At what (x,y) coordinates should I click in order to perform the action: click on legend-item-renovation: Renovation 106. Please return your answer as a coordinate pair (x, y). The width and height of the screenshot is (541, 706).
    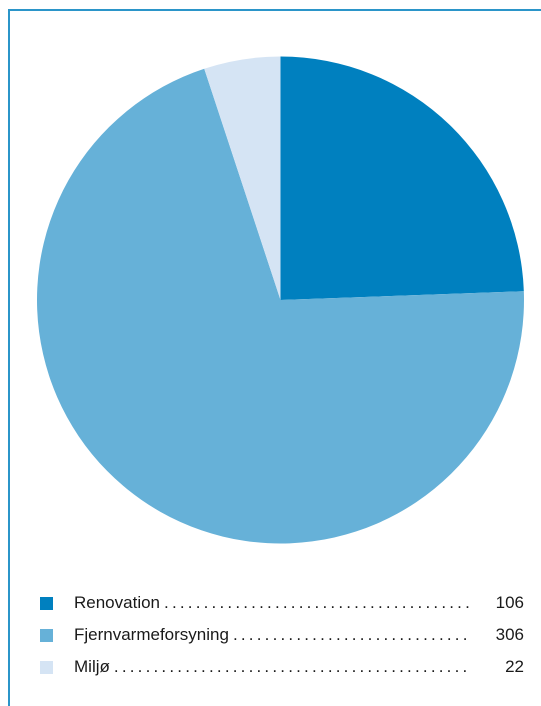
    Looking at the image, I should click on (282, 603).